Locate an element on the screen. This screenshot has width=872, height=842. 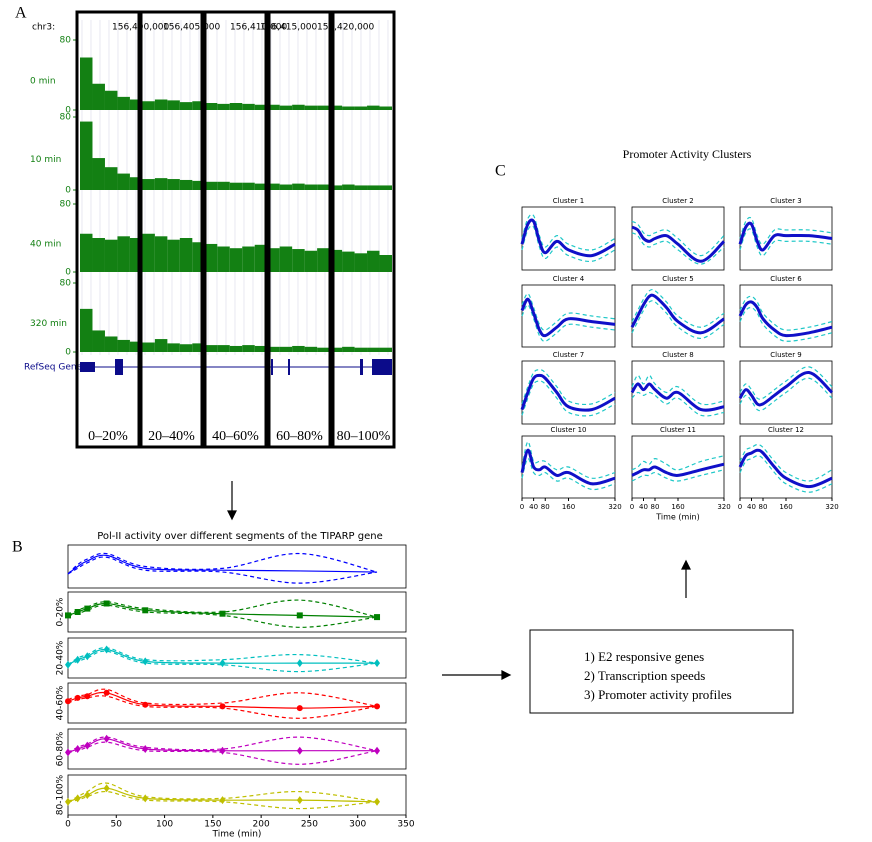
track-label: 0 min is located at coordinates (43, 82).